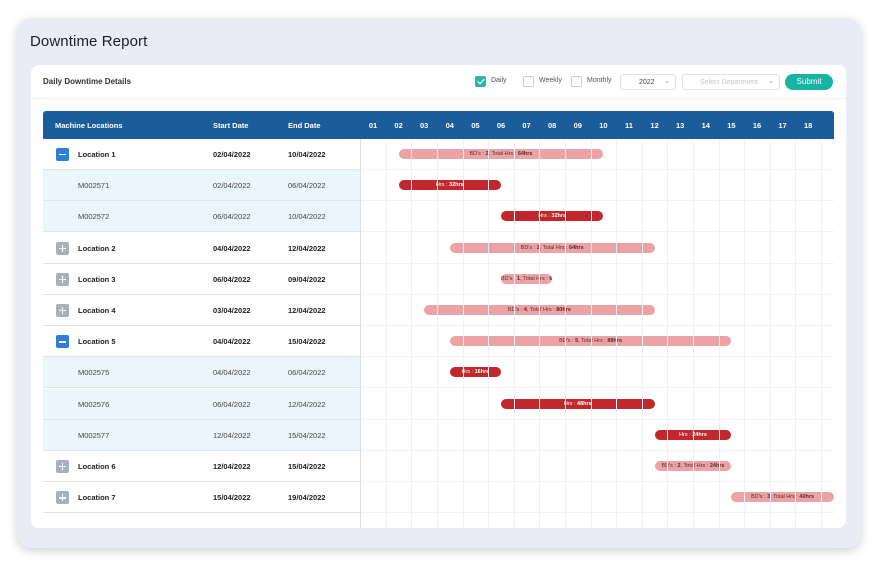 The height and width of the screenshot is (566, 878). I want to click on machine-downtime-bar: Hrs : 24hrs, so click(693, 434).